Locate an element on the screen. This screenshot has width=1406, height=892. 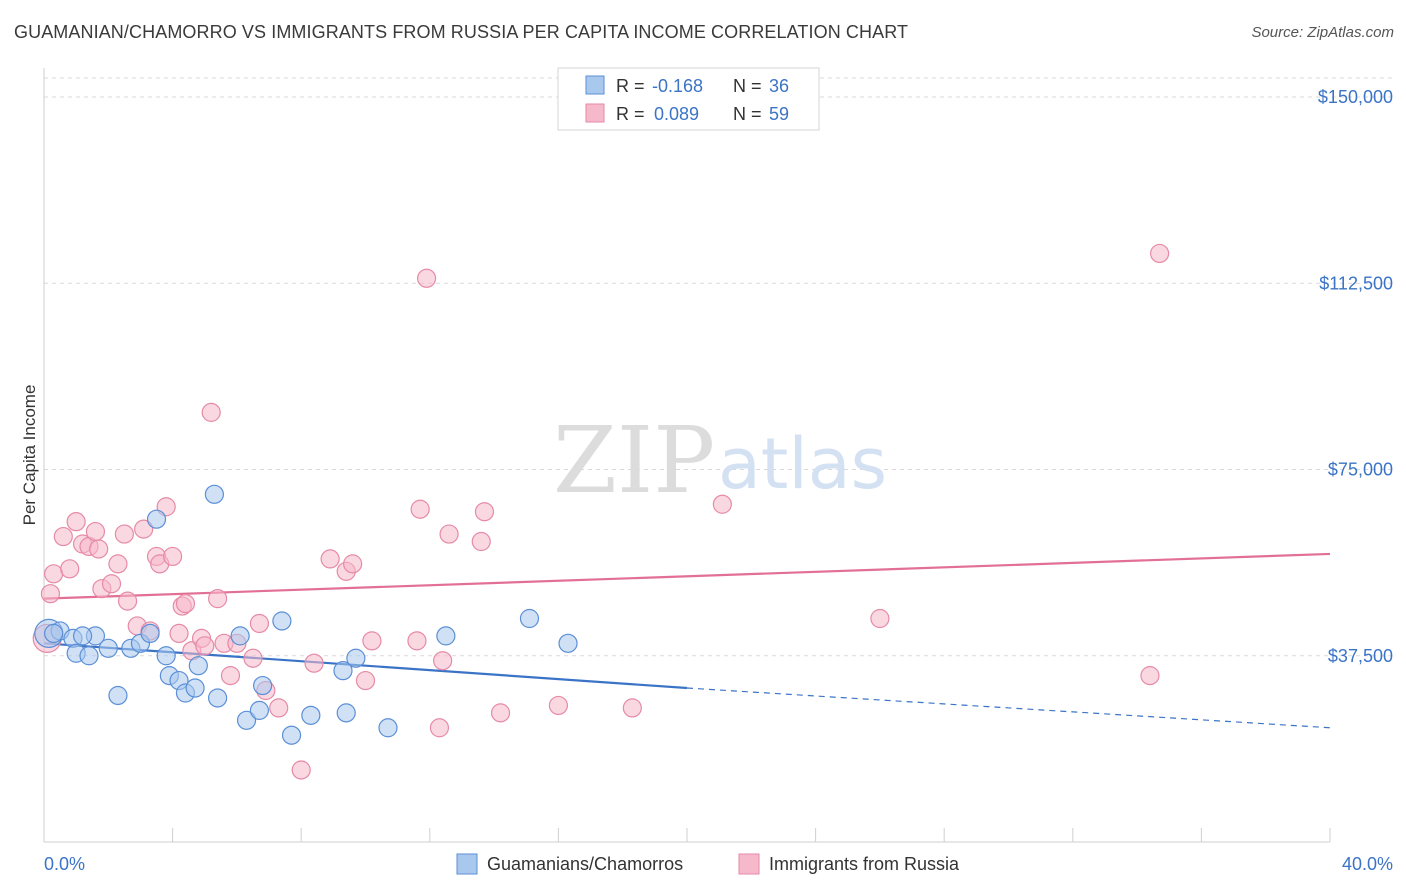
legend-n-value-pink: 59 is located at coordinates (779, 114).